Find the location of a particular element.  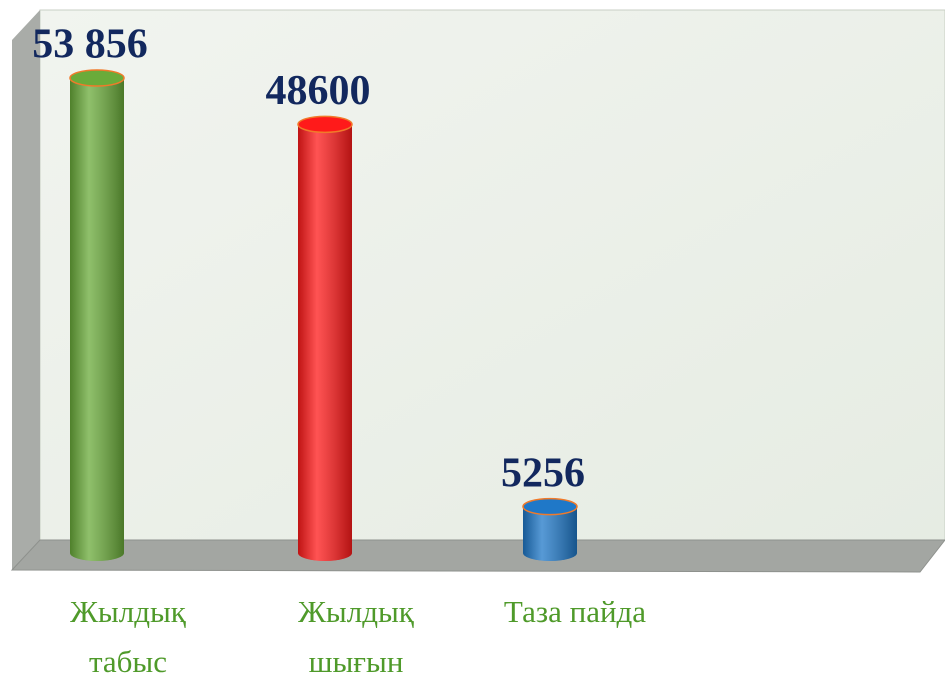

category-label: Жылдық табыс is located at coordinates (128, 636).